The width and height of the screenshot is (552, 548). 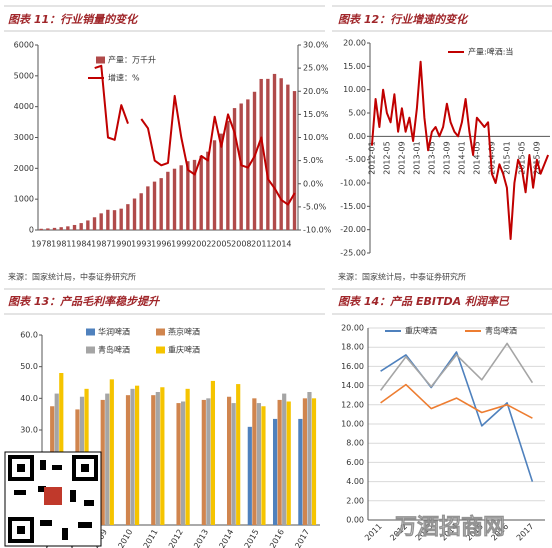 I want to click on x-tick-label: 2014-09, so click(x=491, y=157).